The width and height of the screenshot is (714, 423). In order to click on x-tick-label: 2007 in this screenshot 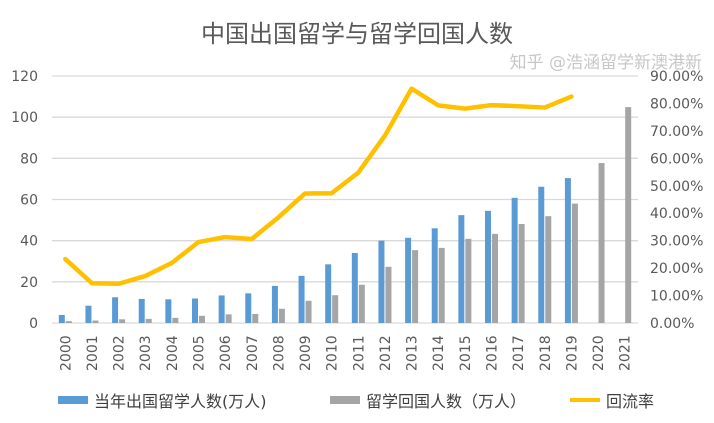, I will do `click(253, 353)`.